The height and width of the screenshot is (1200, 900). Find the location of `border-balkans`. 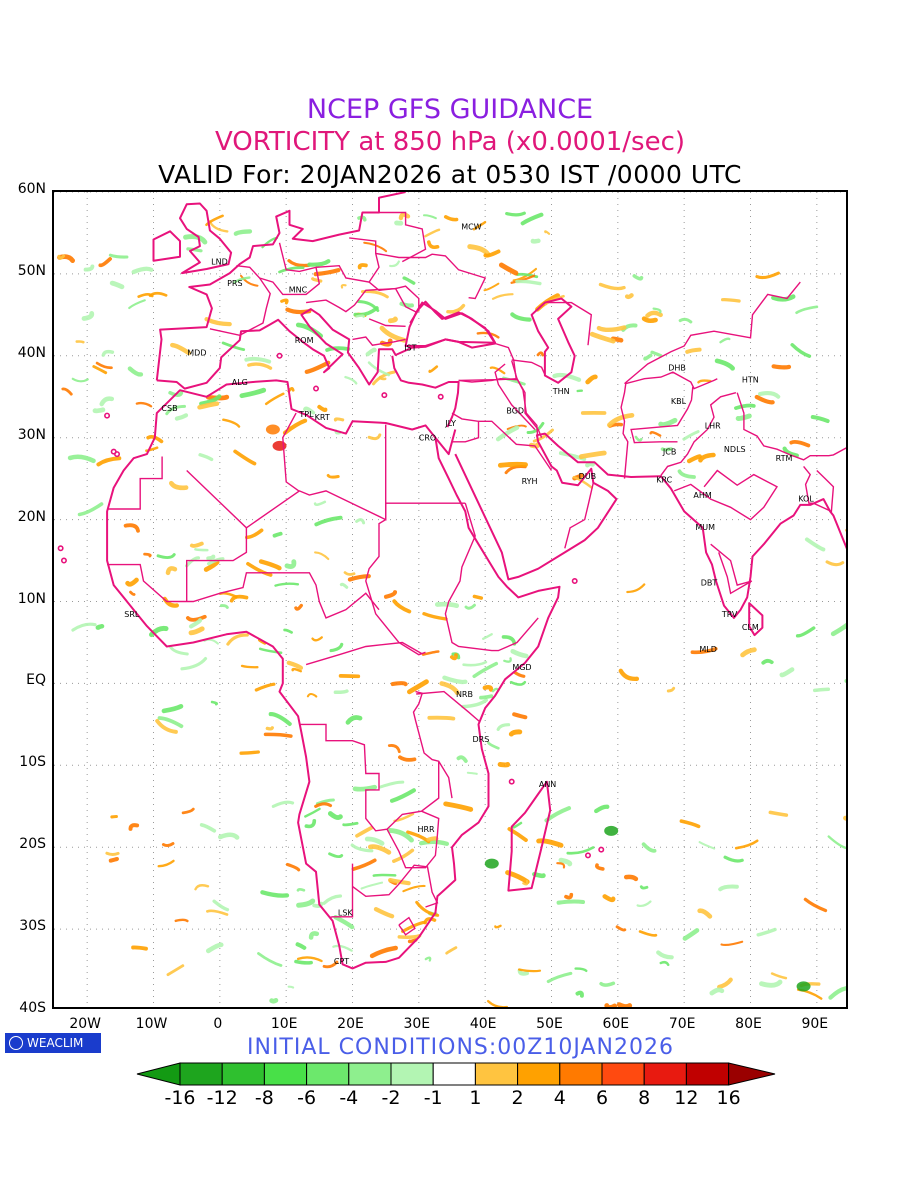

border-balkans is located at coordinates (362, 300).